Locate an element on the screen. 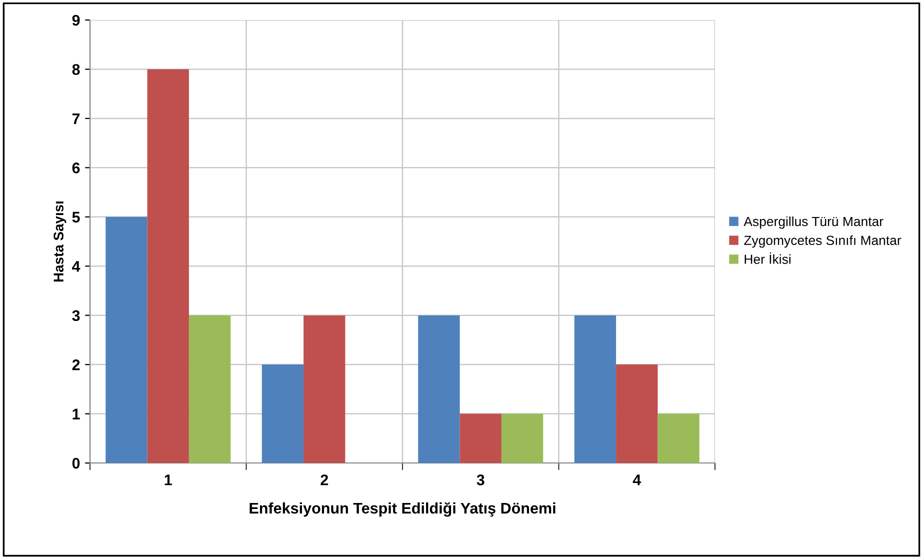 This screenshot has height=558, width=923. y-tick-label: 5 is located at coordinates (76, 217).